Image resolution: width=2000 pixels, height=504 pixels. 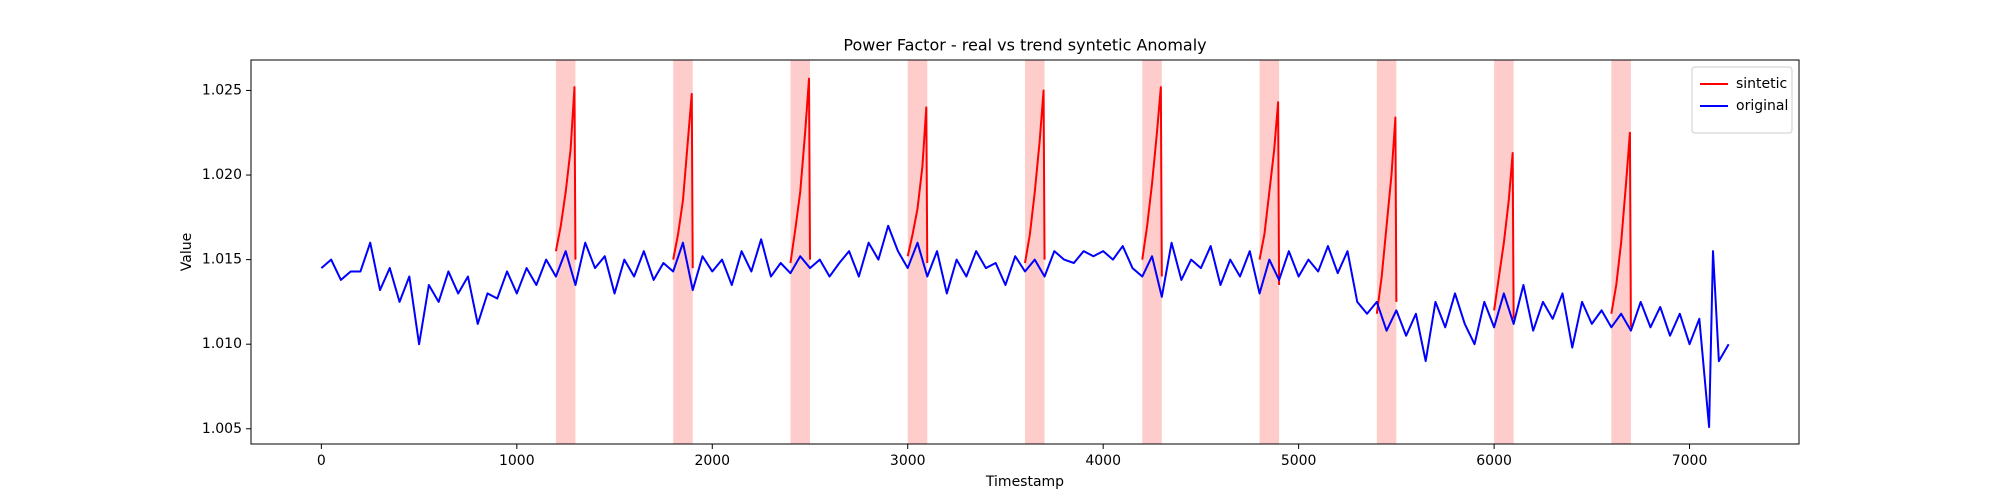 I want to click on legend-label: original, so click(x=1762, y=106).